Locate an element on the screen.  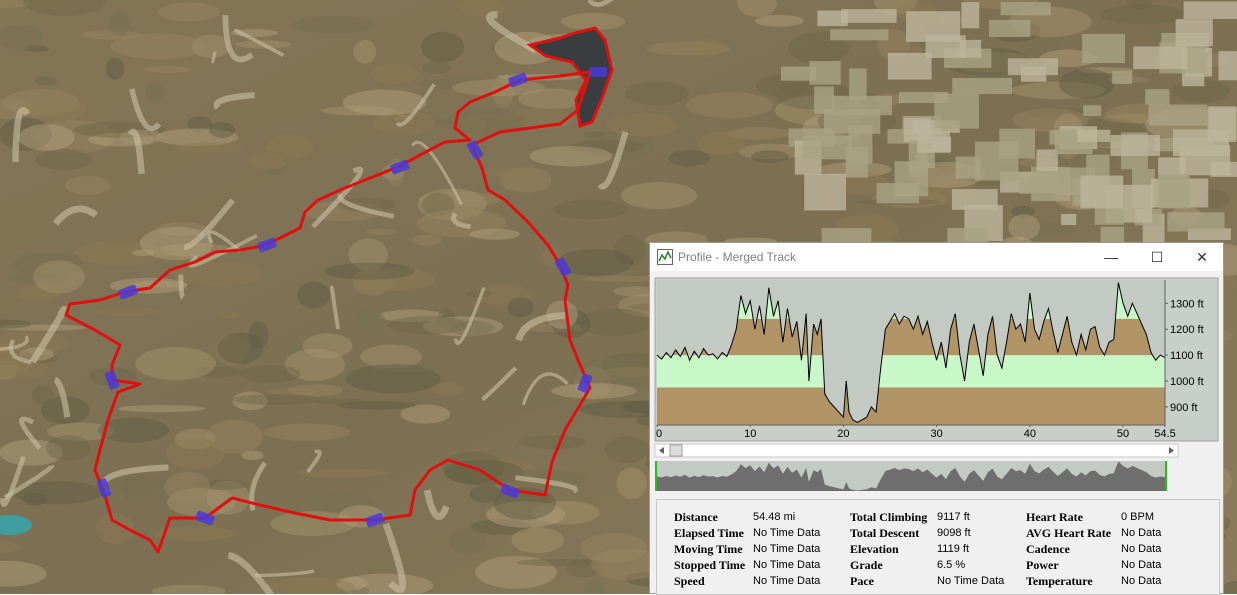
stat-value: 6.5 % is located at coordinates (951, 565).